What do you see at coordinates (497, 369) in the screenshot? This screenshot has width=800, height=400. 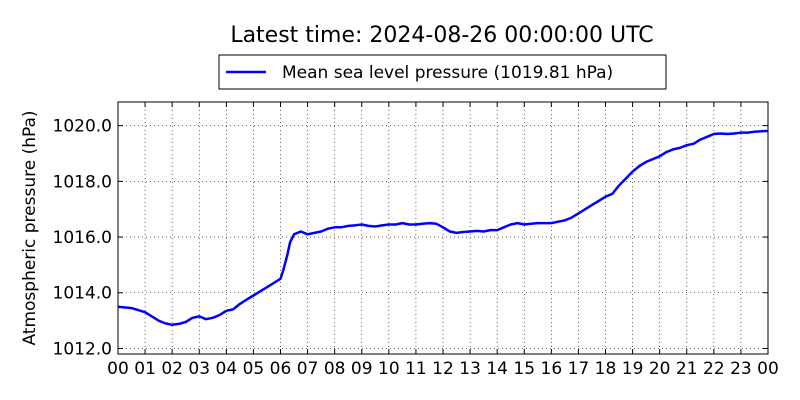 I see `x-tick-label: 14` at bounding box center [497, 369].